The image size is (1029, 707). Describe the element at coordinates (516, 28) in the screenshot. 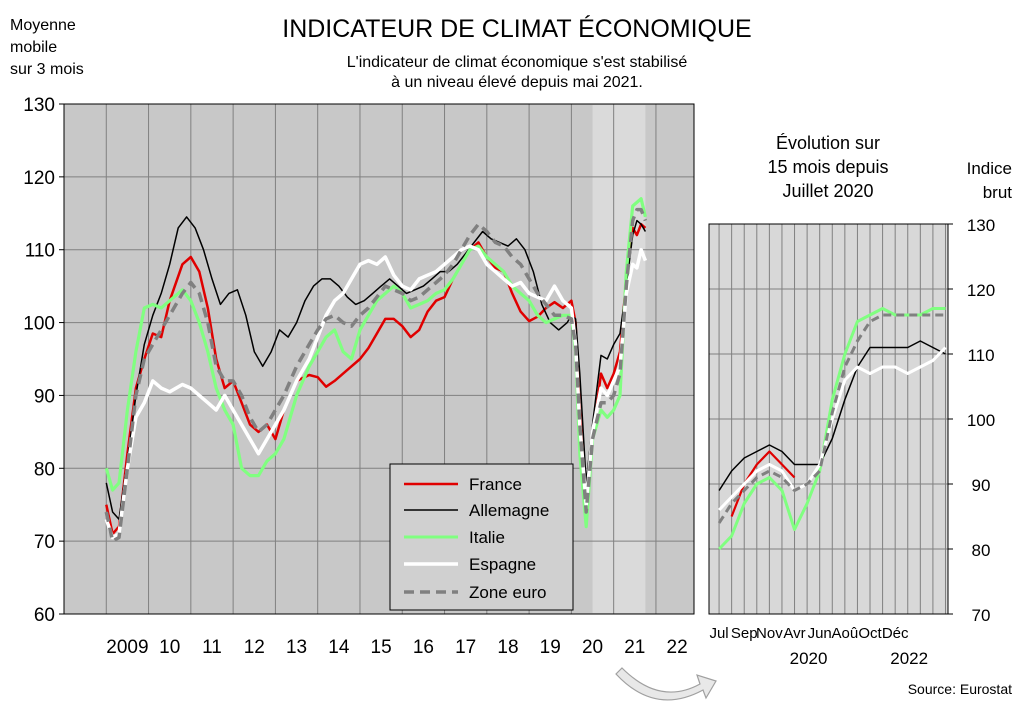

I see `chart-title: INDICATEUR DE CLIMAT ÉCONOMIQUE` at that location.